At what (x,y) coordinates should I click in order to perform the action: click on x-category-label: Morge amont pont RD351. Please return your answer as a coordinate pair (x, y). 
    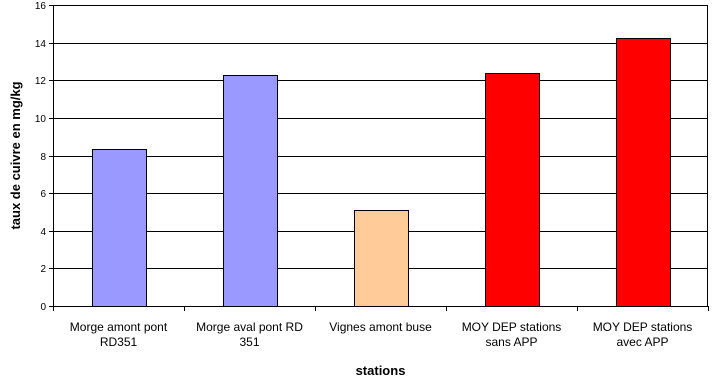
    Looking at the image, I should click on (119, 334).